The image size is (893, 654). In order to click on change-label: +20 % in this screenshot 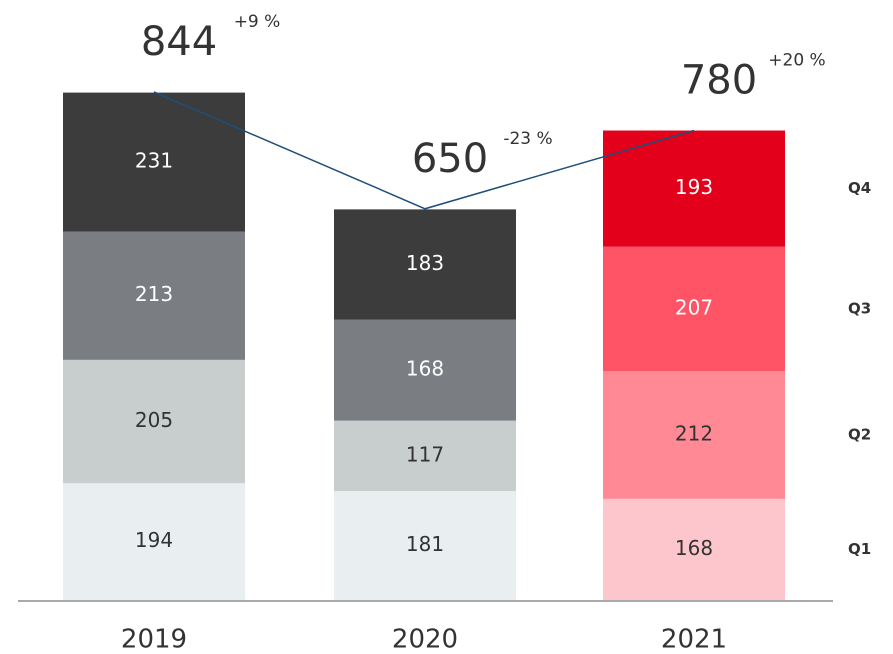, I will do `click(796, 61)`.